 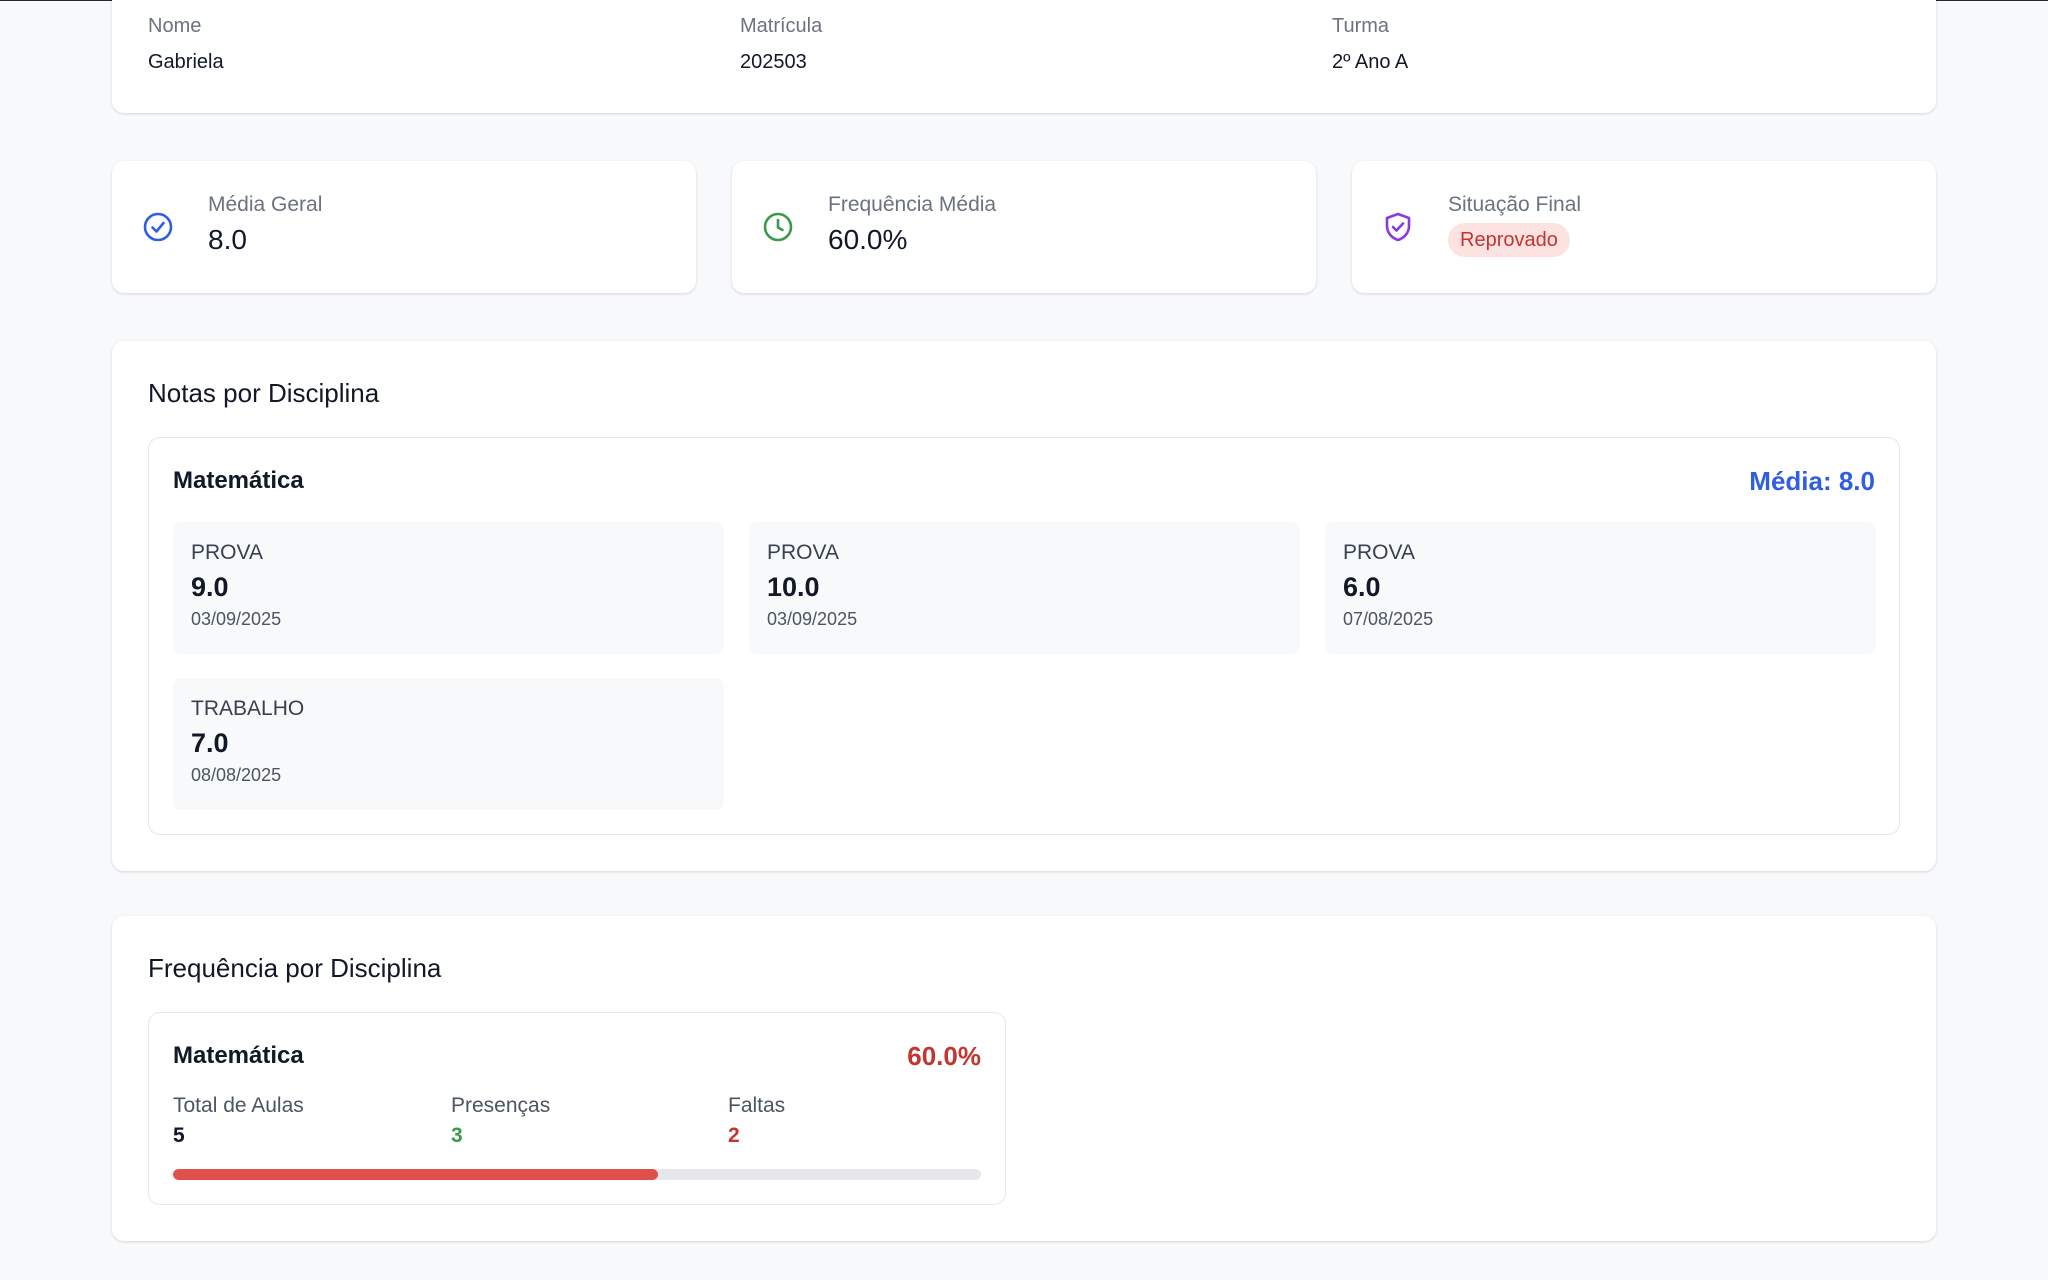 What do you see at coordinates (781, 44) in the screenshot?
I see `student-enrollment-field: Matrícula 202503` at bounding box center [781, 44].